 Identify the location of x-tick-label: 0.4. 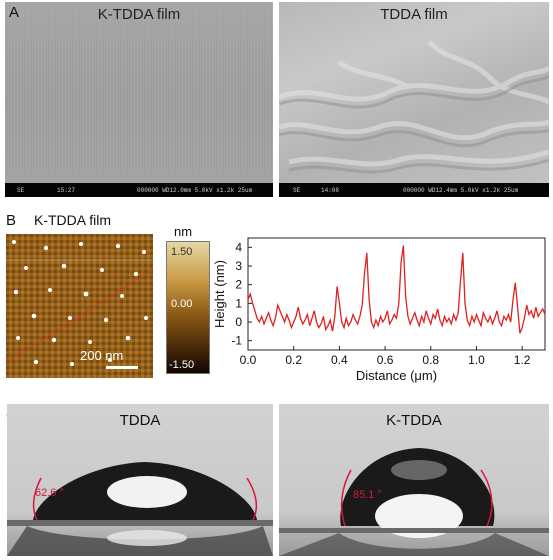
(339, 360).